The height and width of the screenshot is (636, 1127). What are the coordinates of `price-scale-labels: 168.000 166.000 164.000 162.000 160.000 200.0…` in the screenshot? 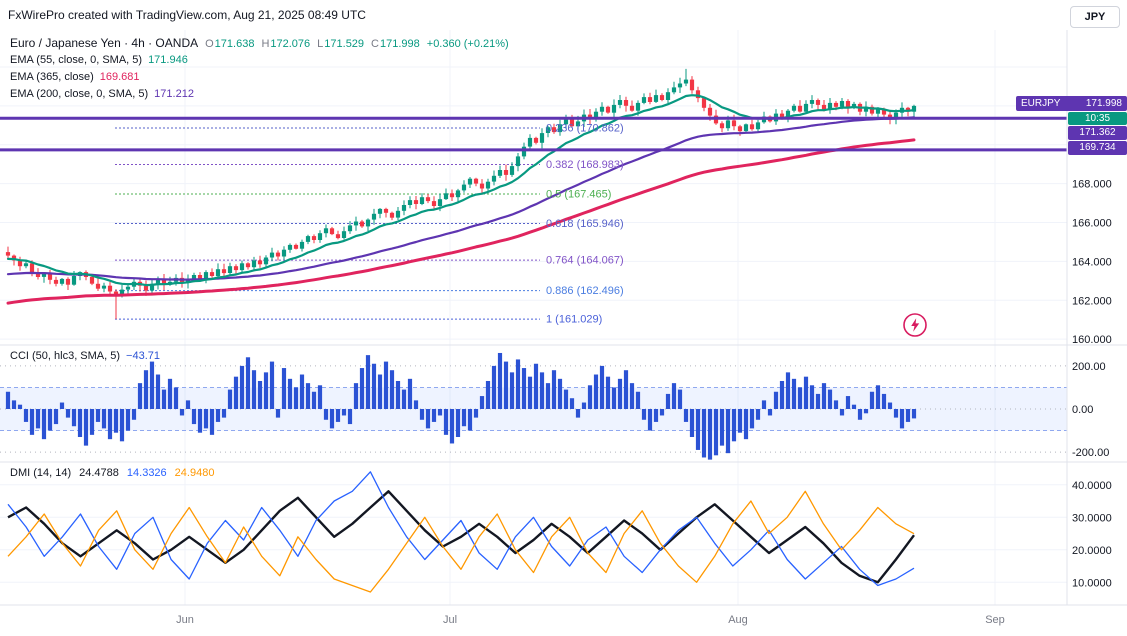 It's located at (1092, 384).